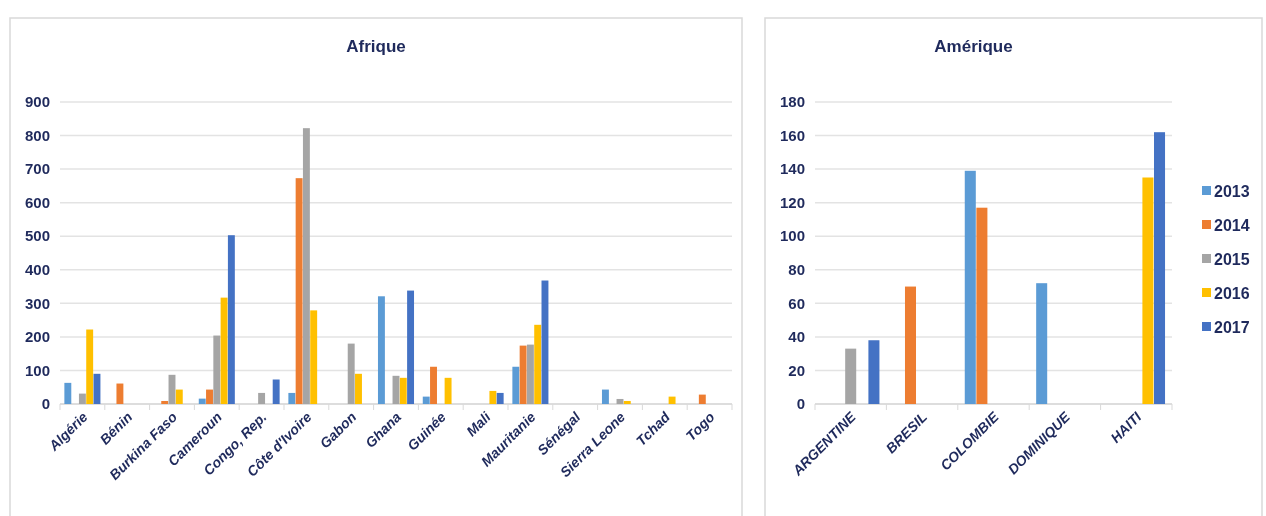 This screenshot has width=1266, height=516. Describe the element at coordinates (973, 46) in the screenshot. I see `chart-title: Amérique` at that location.